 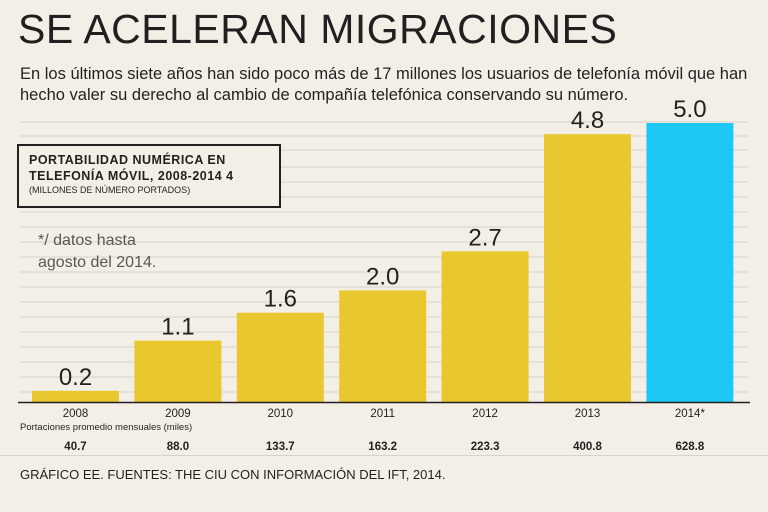 What do you see at coordinates (384, 455) in the screenshot?
I see `footer-divider` at bounding box center [384, 455].